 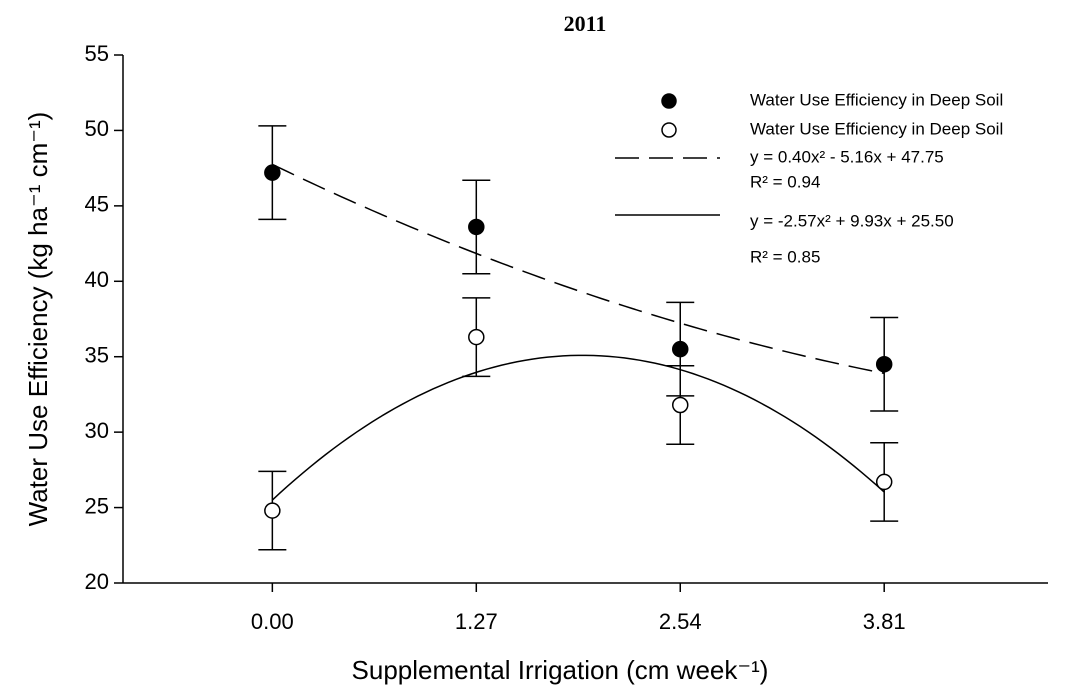 What do you see at coordinates (852, 220) in the screenshot?
I see `legend-equation: y = -2.57x² + 9.93x + 25.50` at bounding box center [852, 220].